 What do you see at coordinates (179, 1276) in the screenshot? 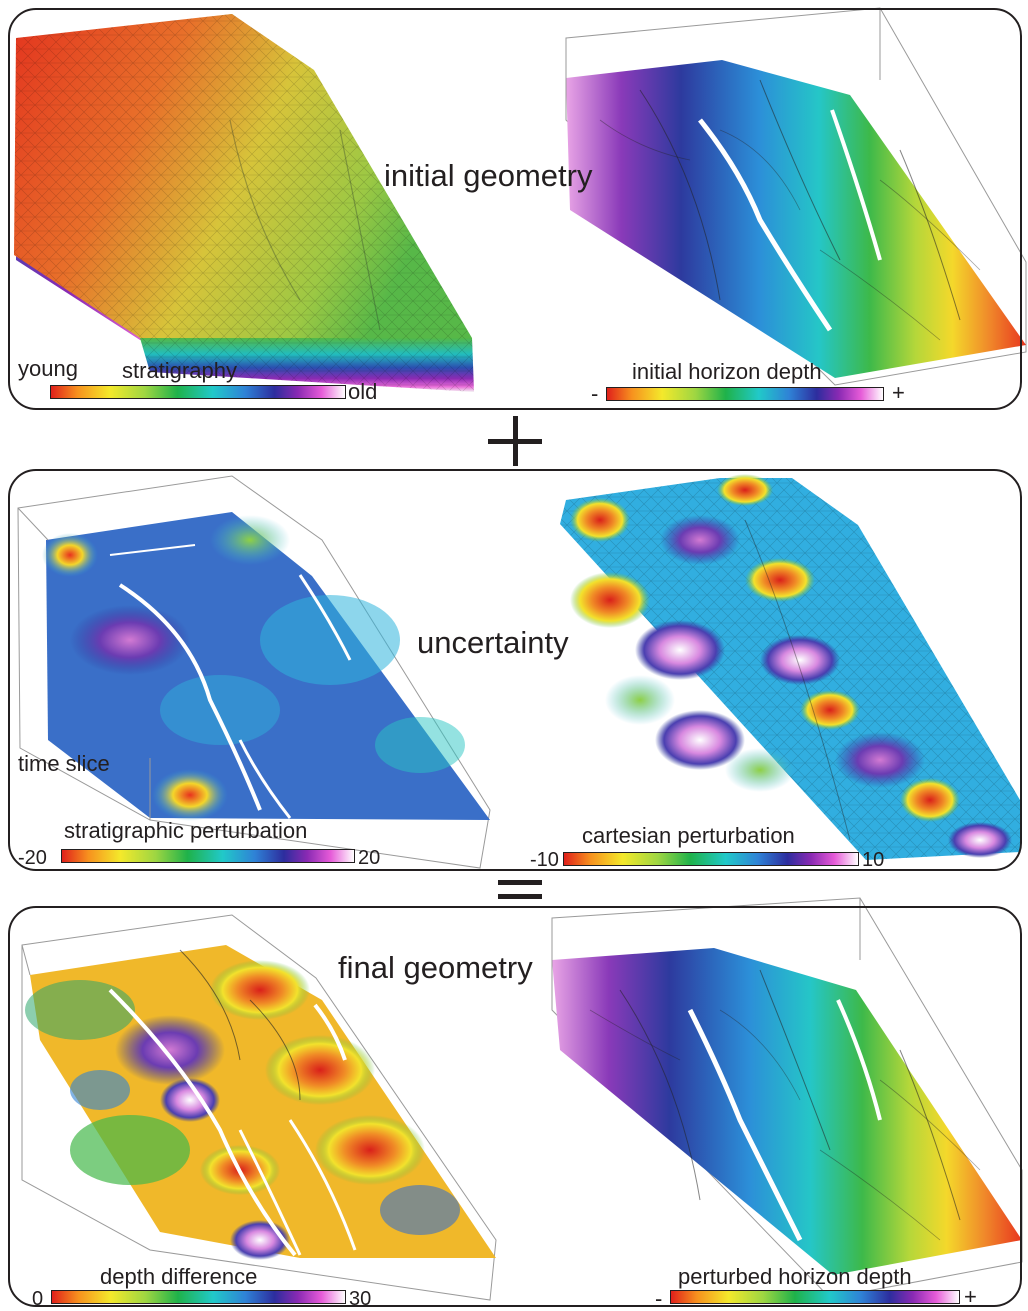
I see `depth-difference-legend-title: depth difference` at bounding box center [179, 1276].